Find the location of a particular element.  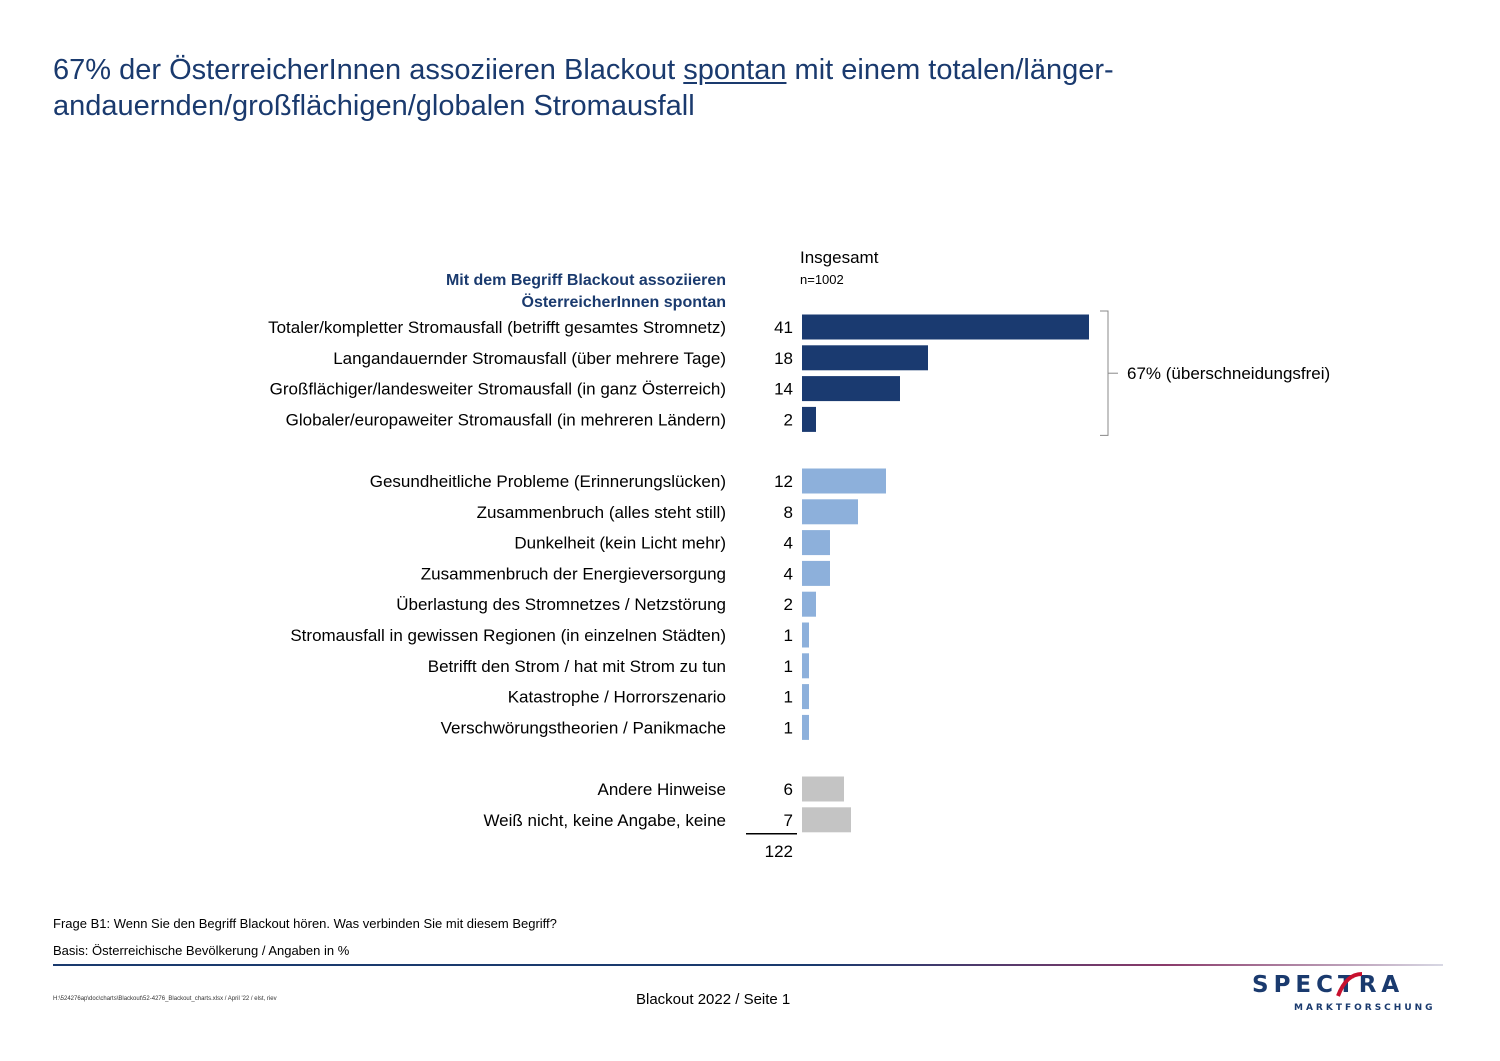

spectra-logo: SPECTRA MARKTFORSCHUNG is located at coordinates (1345, 994).